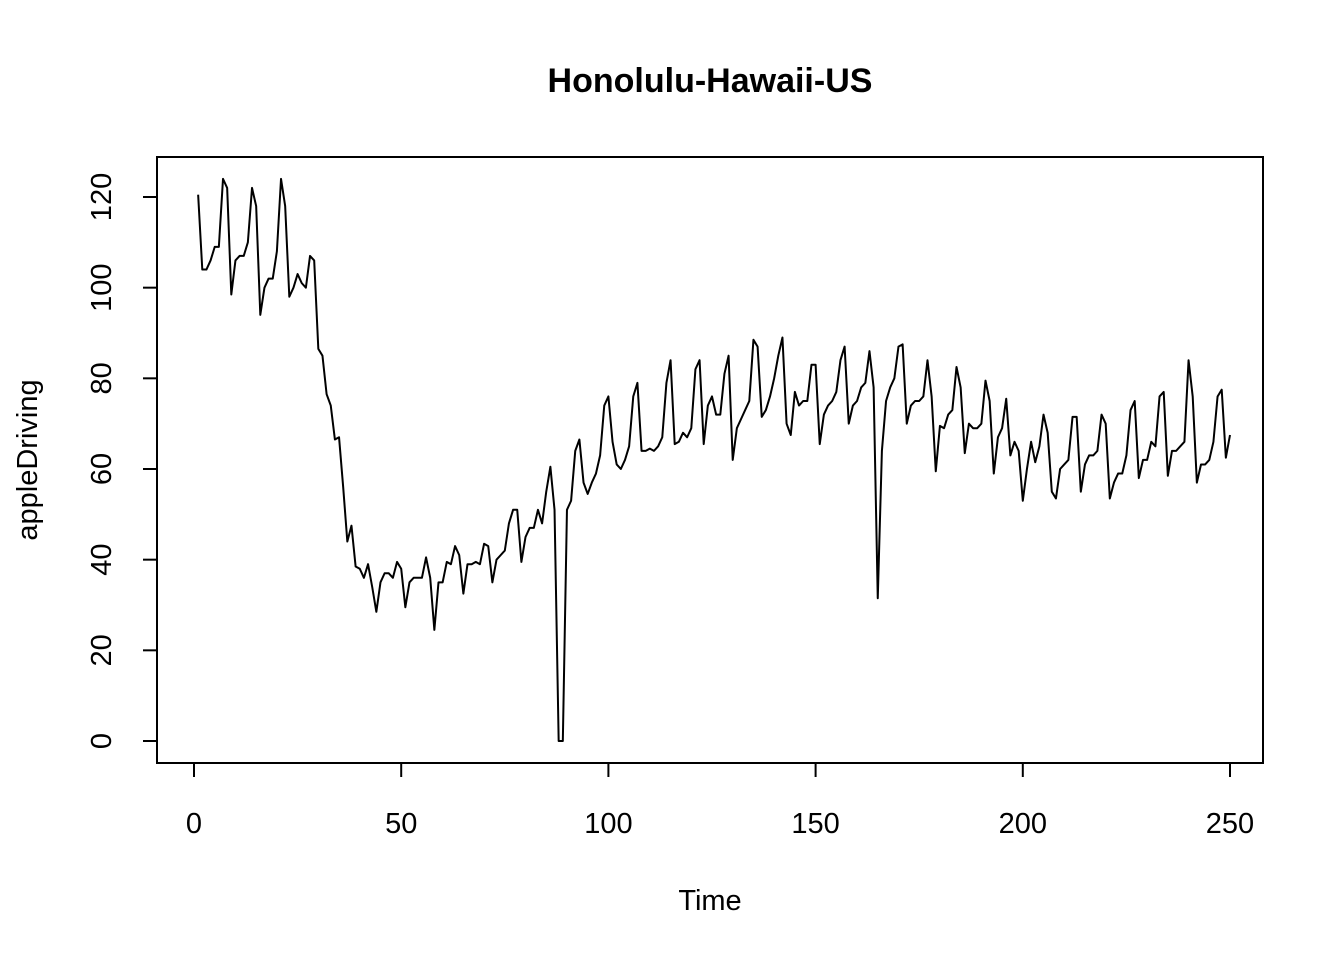 The width and height of the screenshot is (1344, 960). Describe the element at coordinates (102, 650) in the screenshot. I see `y-tick-label: 20` at that location.